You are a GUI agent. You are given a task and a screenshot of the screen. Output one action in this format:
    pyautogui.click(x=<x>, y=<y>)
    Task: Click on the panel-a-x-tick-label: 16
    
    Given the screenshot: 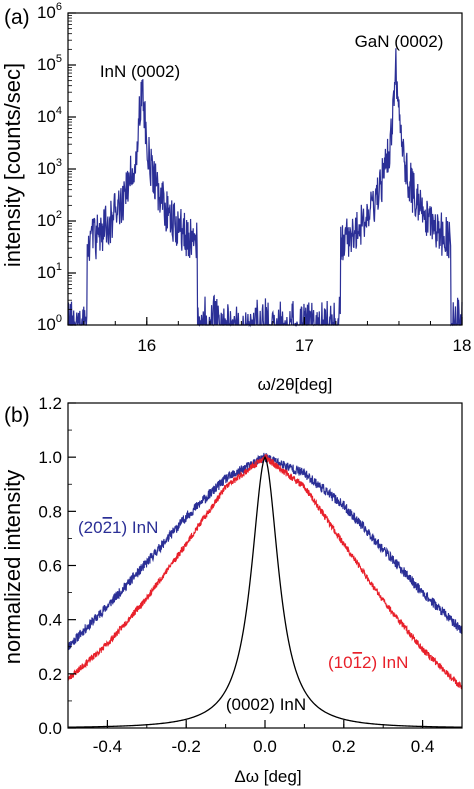 What is the action you would take?
    pyautogui.click(x=146, y=345)
    